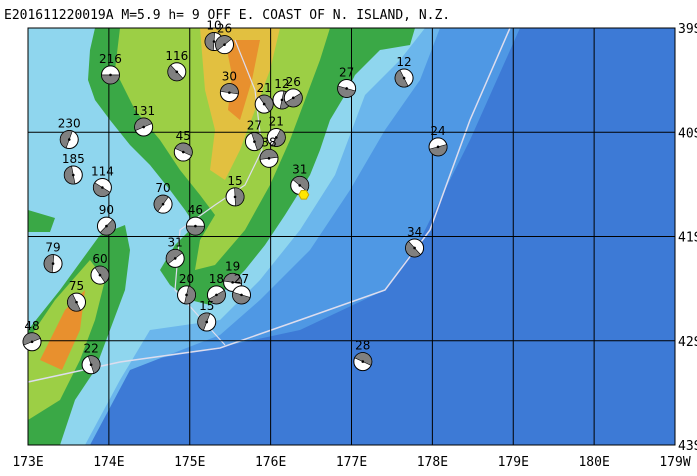 This screenshot has width=697, height=476. What do you see at coordinates (276, 121) in the screenshot?
I see `depth-label: 21` at bounding box center [276, 121].